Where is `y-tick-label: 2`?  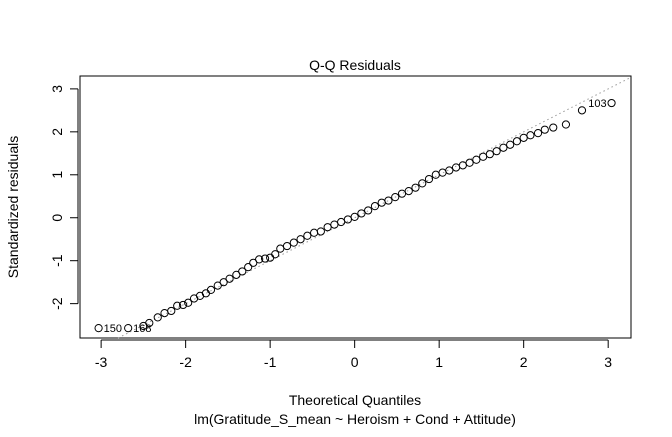
y-tick-label: 2 is located at coordinates (57, 132).